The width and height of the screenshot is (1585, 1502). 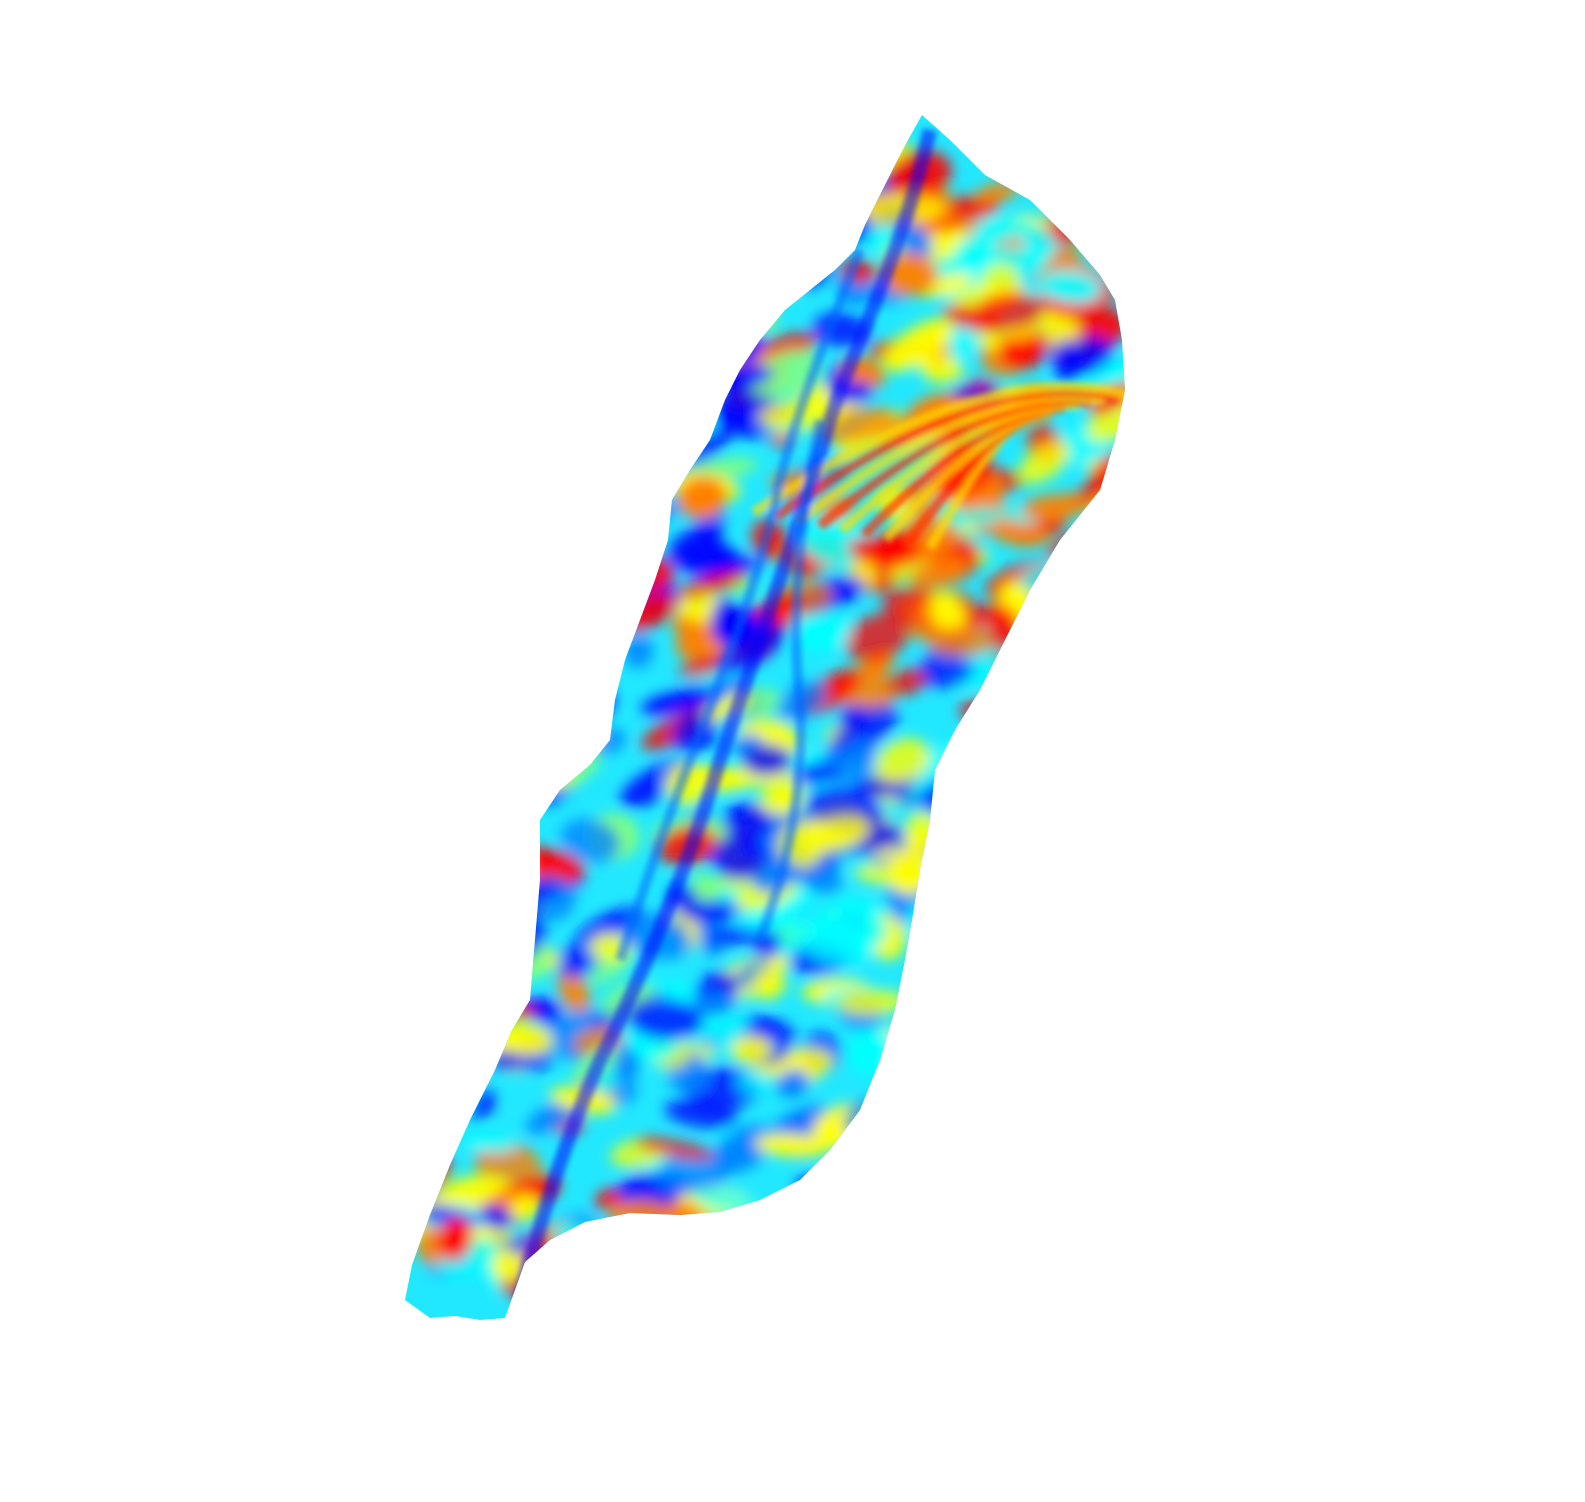 I want to click on field-arc, so click(x=946, y=454).